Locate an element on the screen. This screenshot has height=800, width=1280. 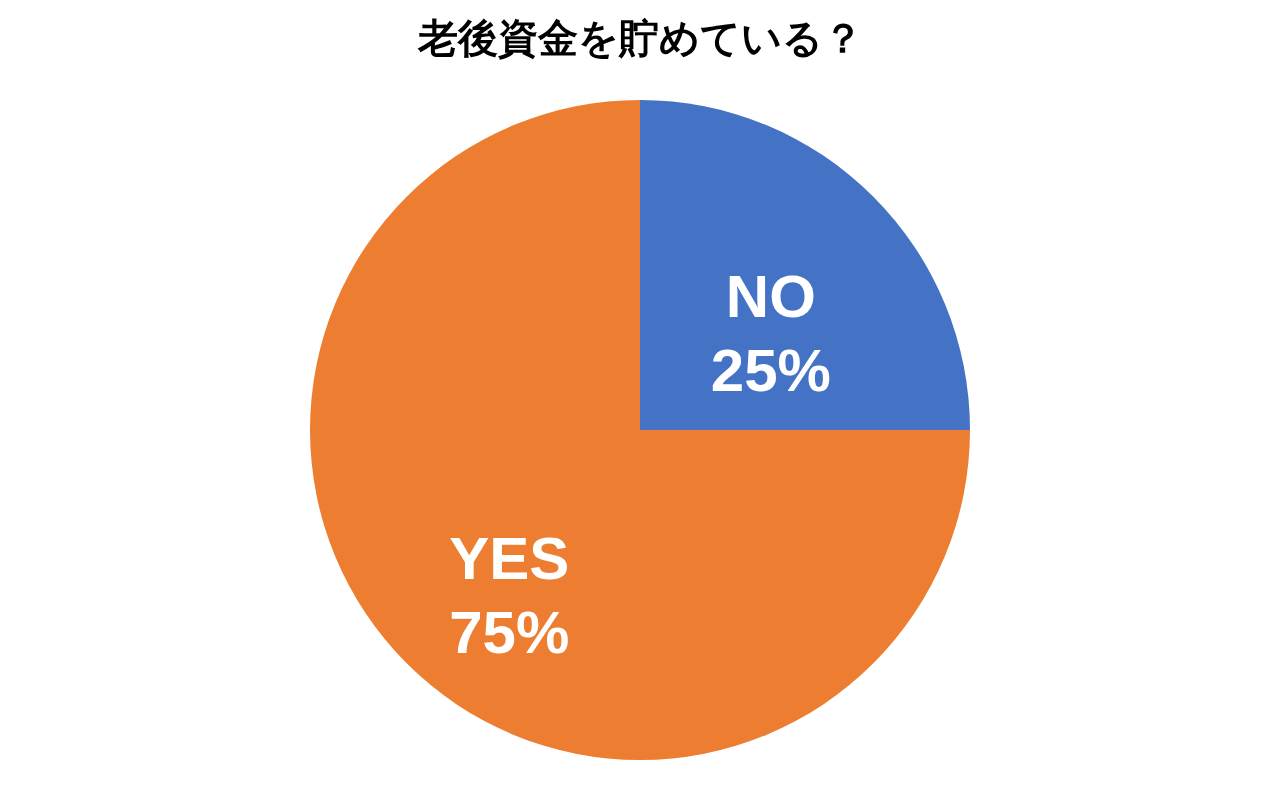
data-label: 25% is located at coordinates (770, 371).